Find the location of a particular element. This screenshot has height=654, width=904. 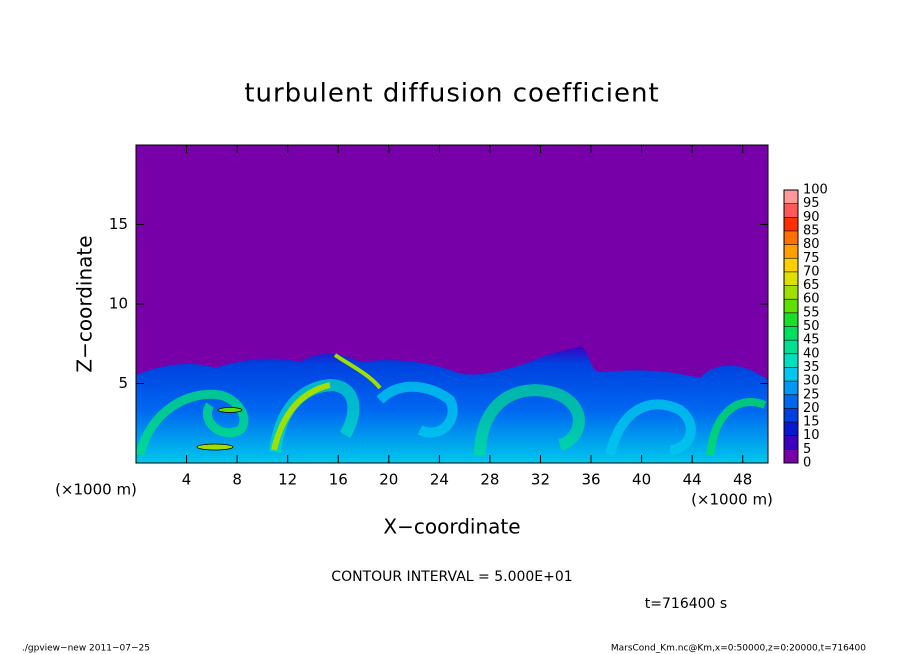

x-tick-label: 48 is located at coordinates (742, 480).